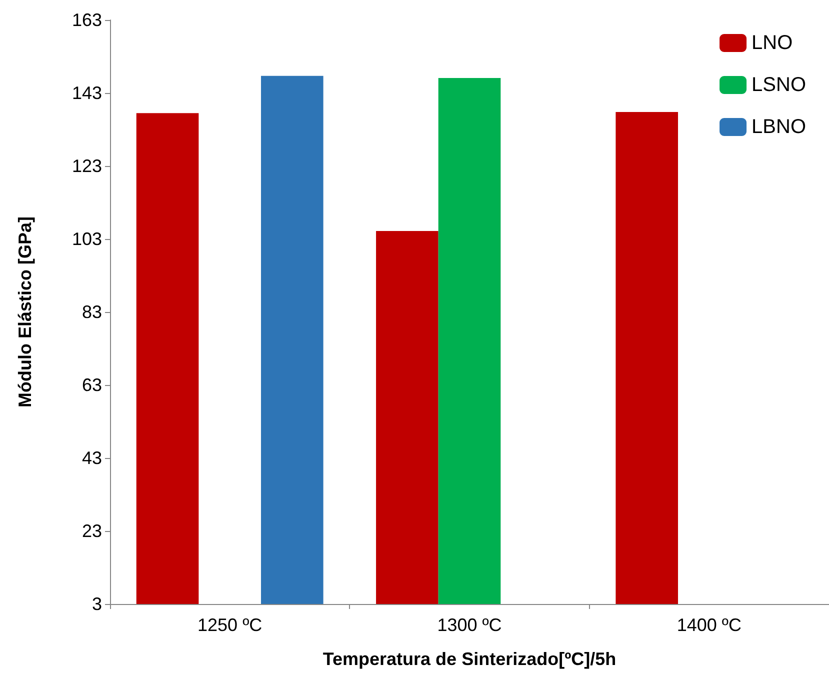  What do you see at coordinates (92, 531) in the screenshot?
I see `y-tick-label: 23` at bounding box center [92, 531].